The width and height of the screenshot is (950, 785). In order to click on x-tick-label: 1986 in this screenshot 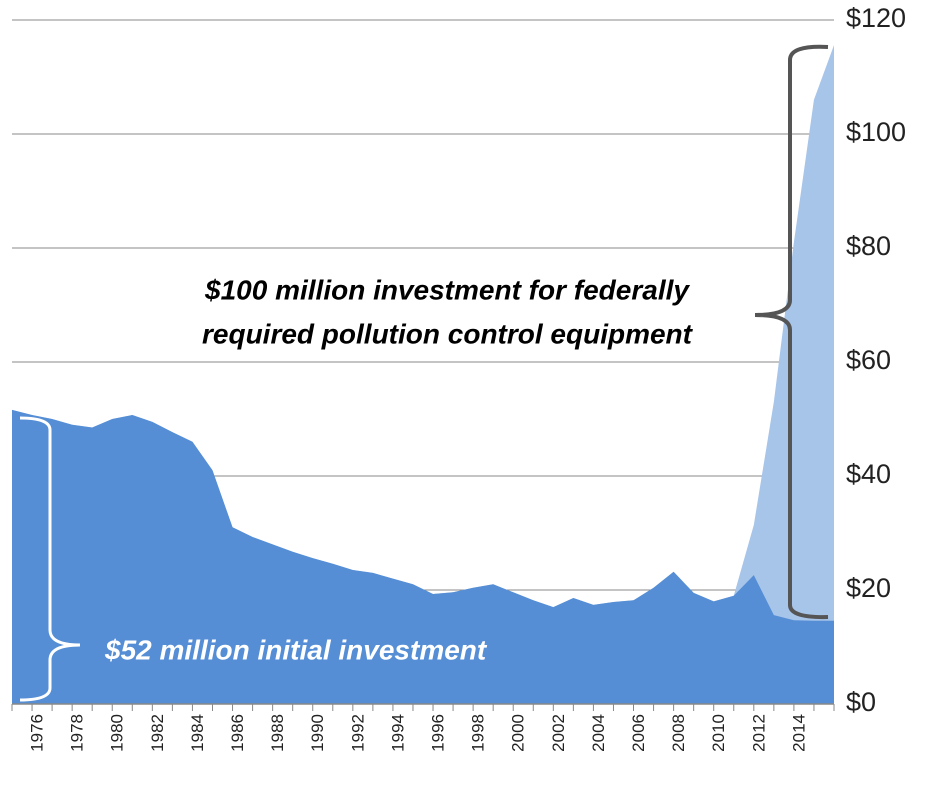, I will do `click(237, 733)`.